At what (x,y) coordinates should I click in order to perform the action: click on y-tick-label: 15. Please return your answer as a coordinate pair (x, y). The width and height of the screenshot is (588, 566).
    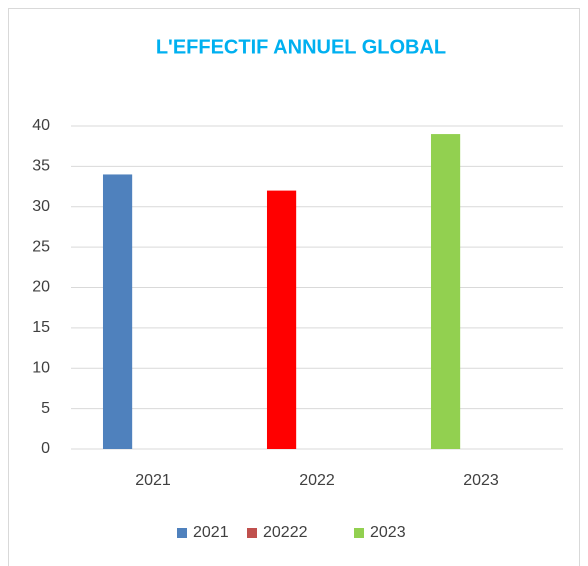
    Looking at the image, I should click on (41, 327).